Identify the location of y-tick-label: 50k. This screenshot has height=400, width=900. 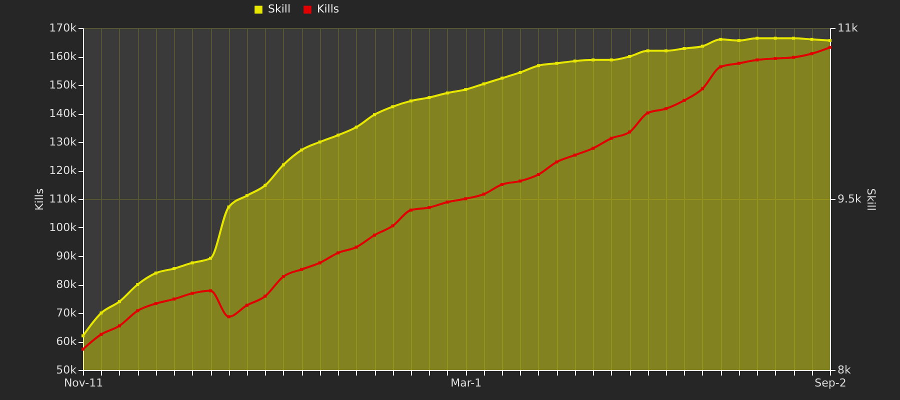
(67, 370).